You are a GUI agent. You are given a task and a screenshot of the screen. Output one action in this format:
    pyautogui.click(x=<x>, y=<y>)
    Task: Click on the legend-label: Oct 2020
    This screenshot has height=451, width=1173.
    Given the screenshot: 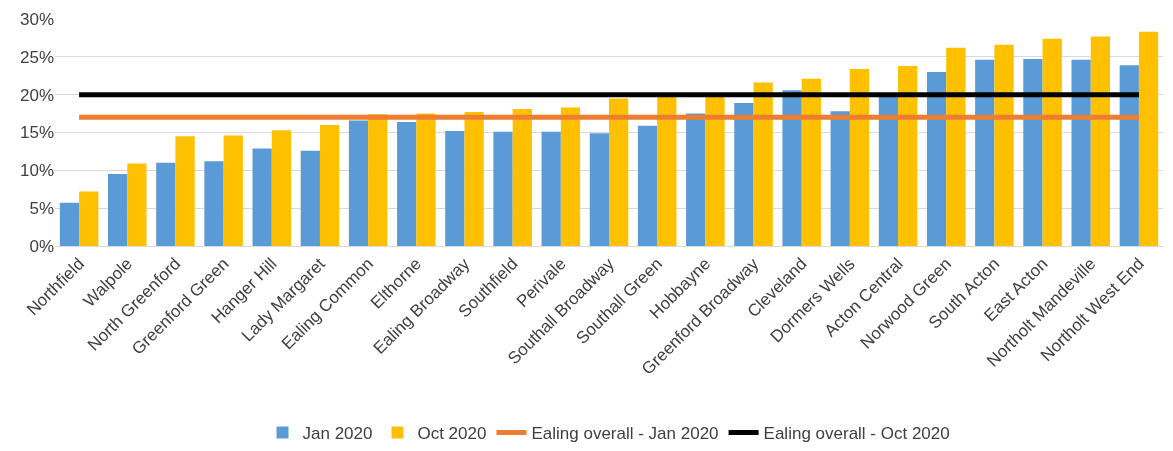 What is the action you would take?
    pyautogui.click(x=452, y=434)
    